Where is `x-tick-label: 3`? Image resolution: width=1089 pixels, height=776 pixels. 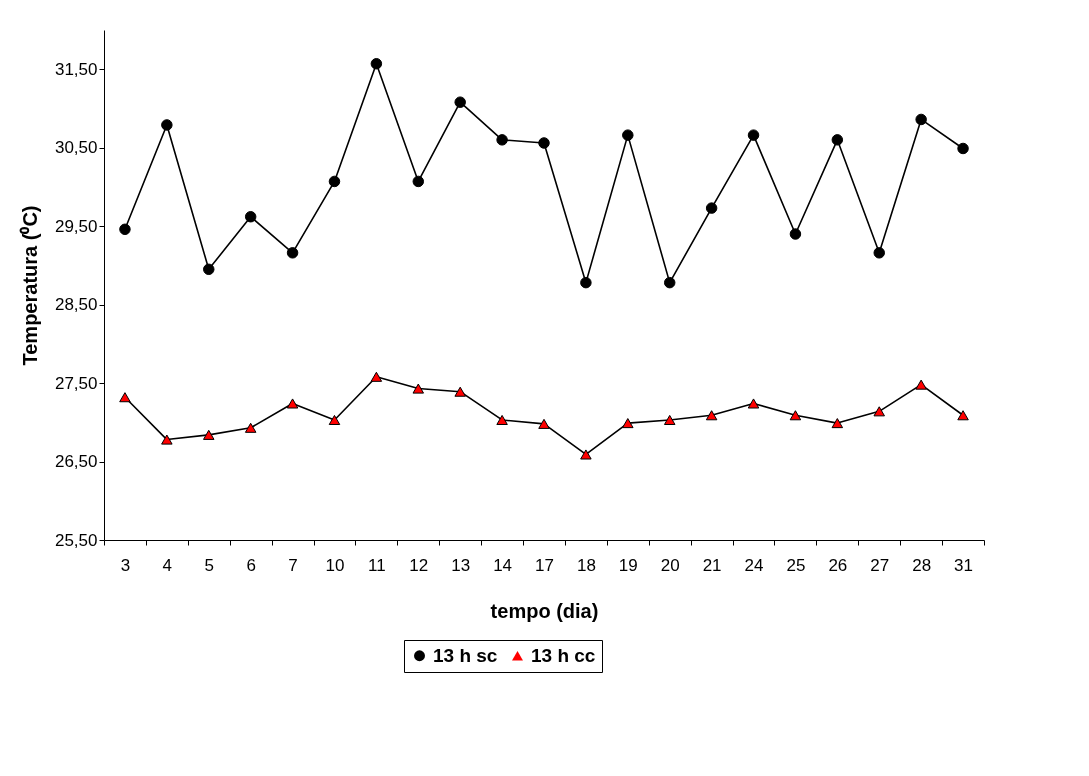
x-tick-label: 3 is located at coordinates (125, 565).